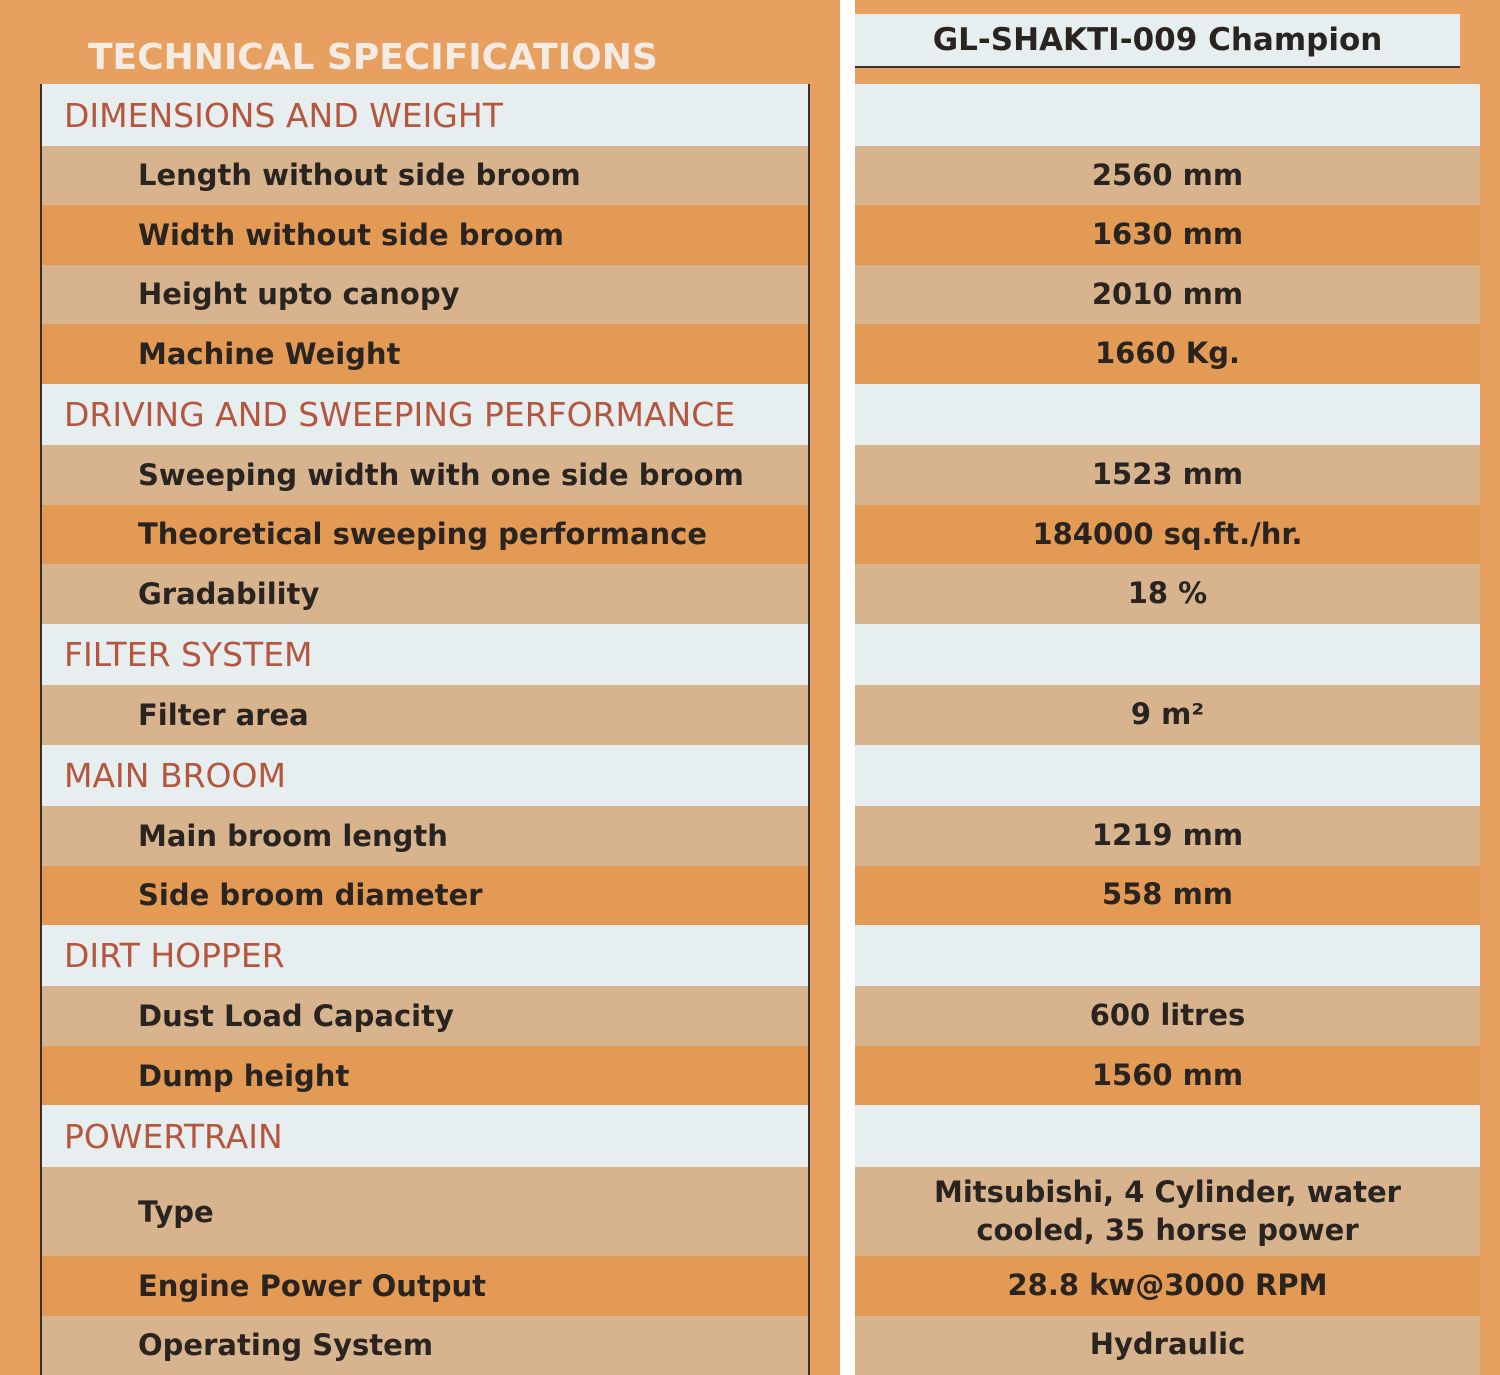 The width and height of the screenshot is (1500, 1375). Describe the element at coordinates (244, 1075) in the screenshot. I see `spec-label: Dump height` at that location.